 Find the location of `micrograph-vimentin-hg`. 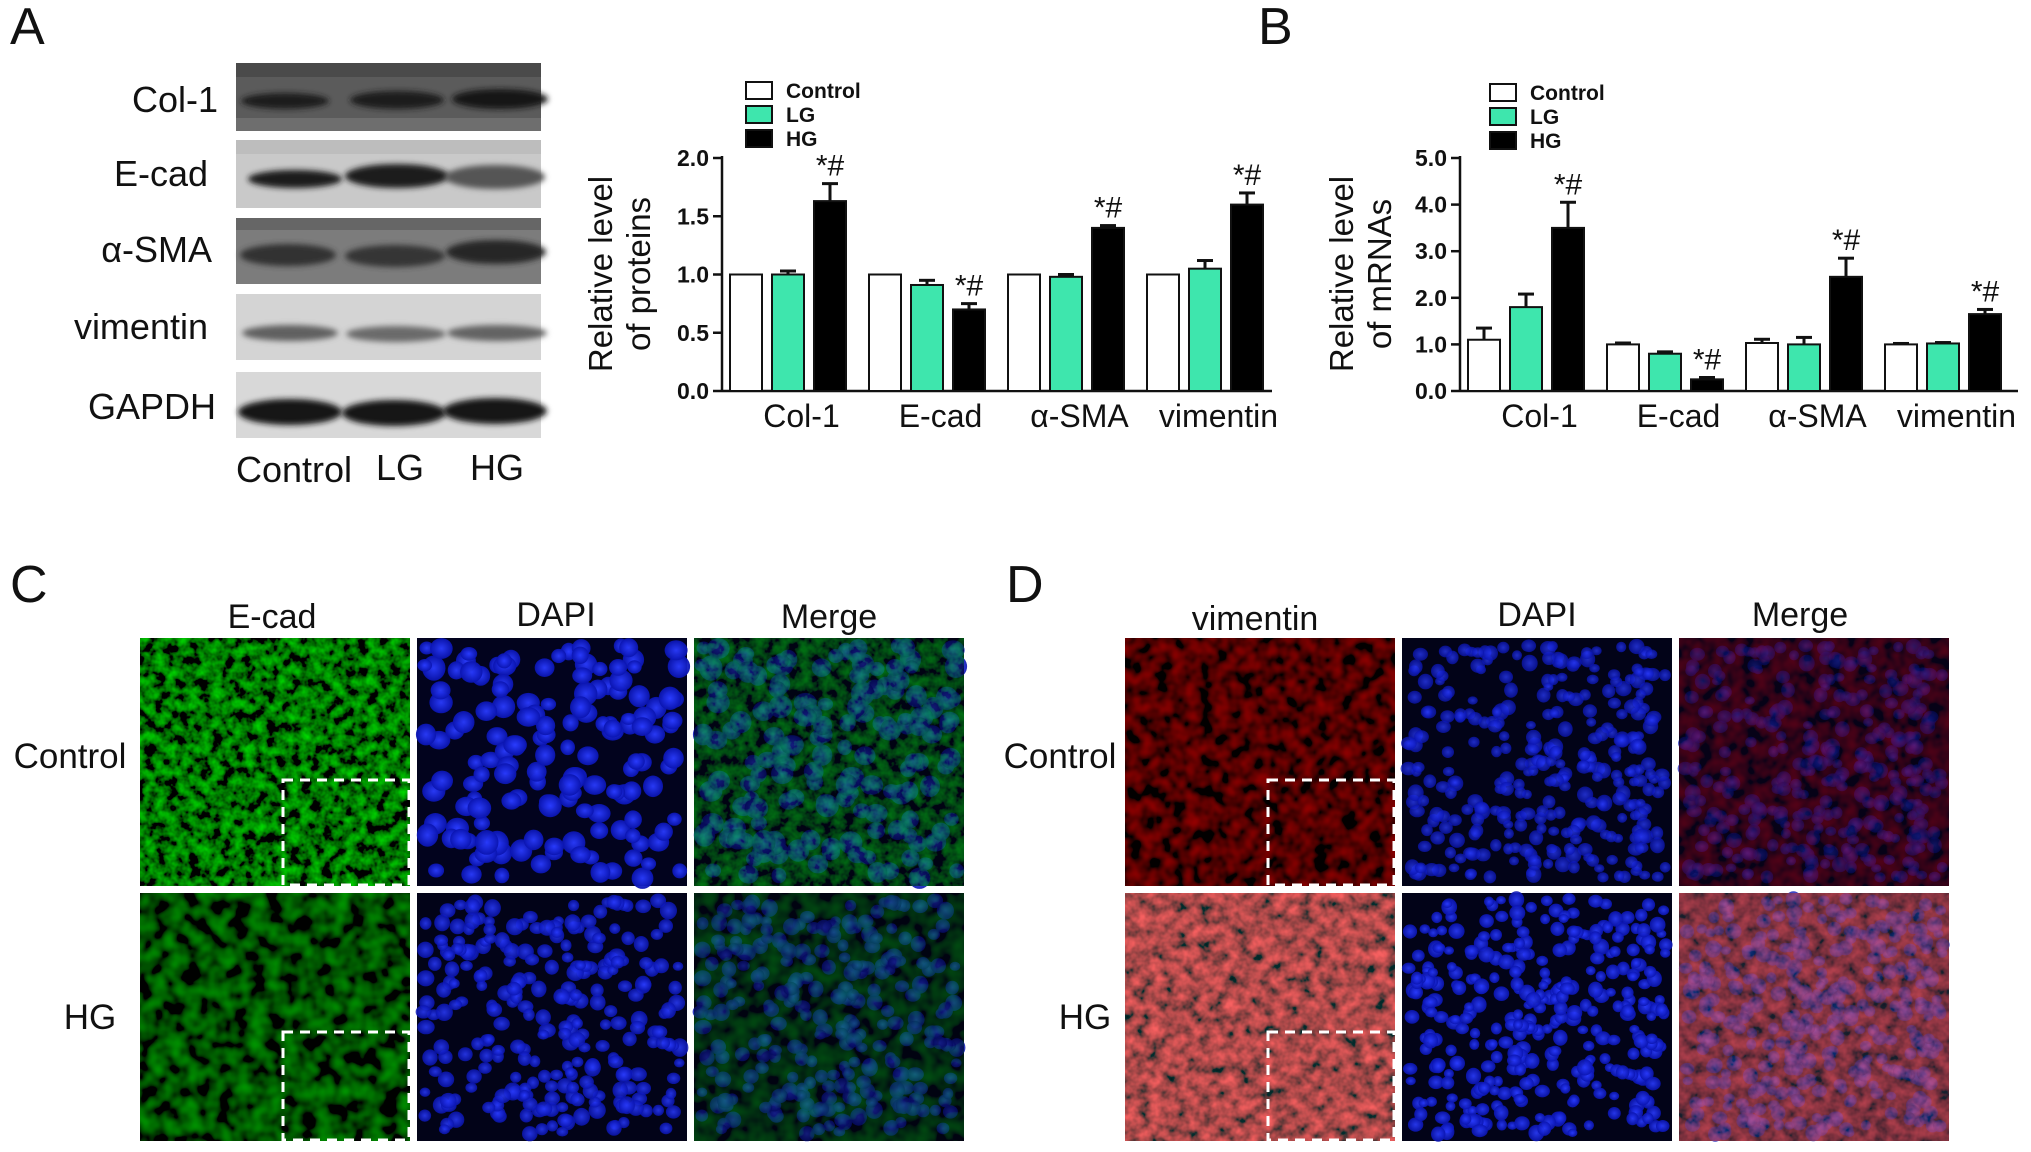

micrograph-vimentin-hg is located at coordinates (1260, 1017).